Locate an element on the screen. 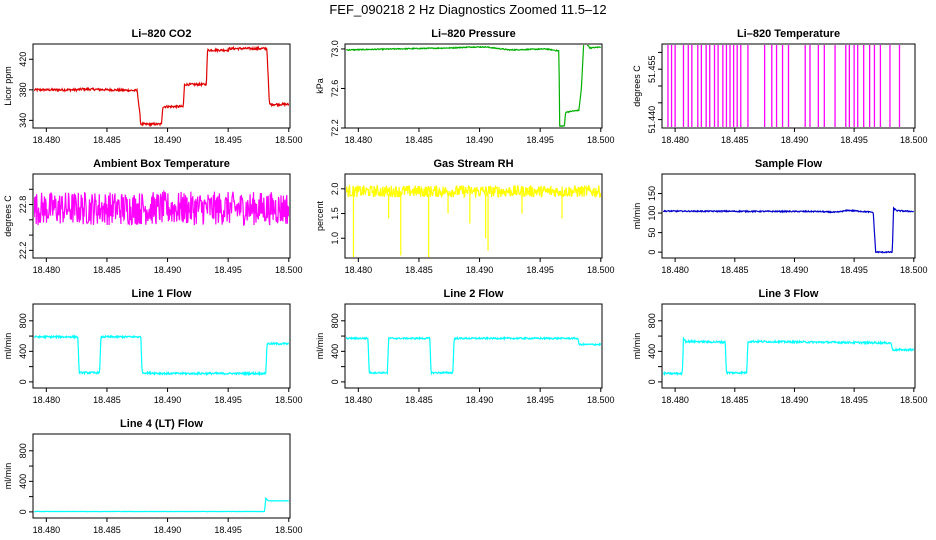 The image size is (936, 540). chart-title: Li–820 Temperature is located at coordinates (788, 34).